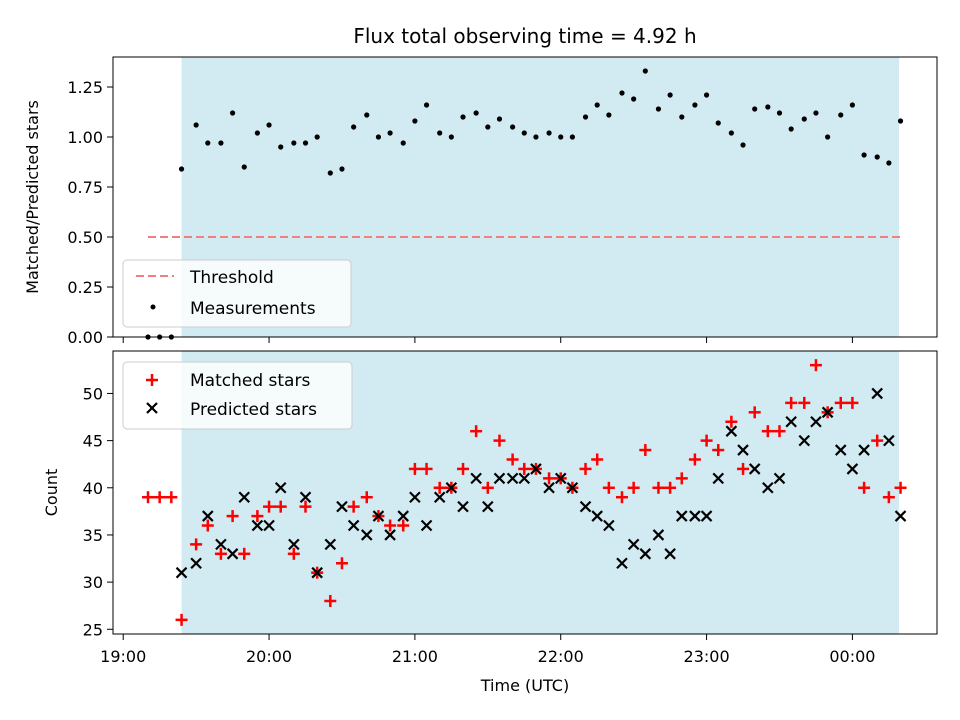  I want to click on bottom-legend: Matched stars Predicted stars, so click(237, 395).